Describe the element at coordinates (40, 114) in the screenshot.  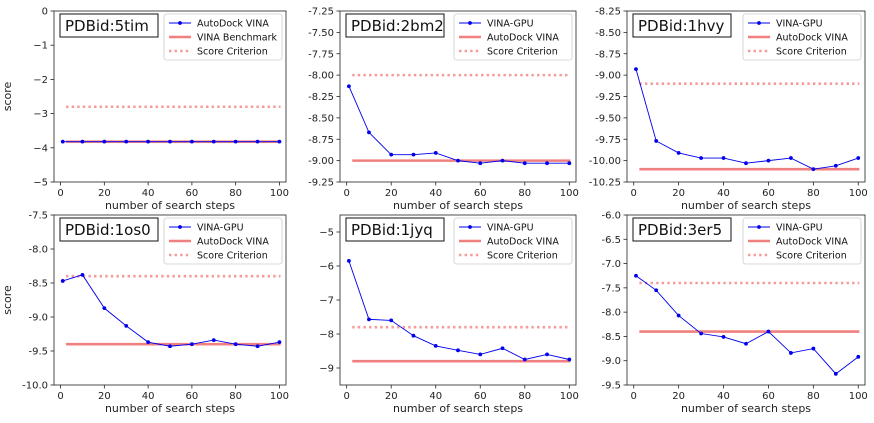
I see `y-tick-label: −3` at that location.